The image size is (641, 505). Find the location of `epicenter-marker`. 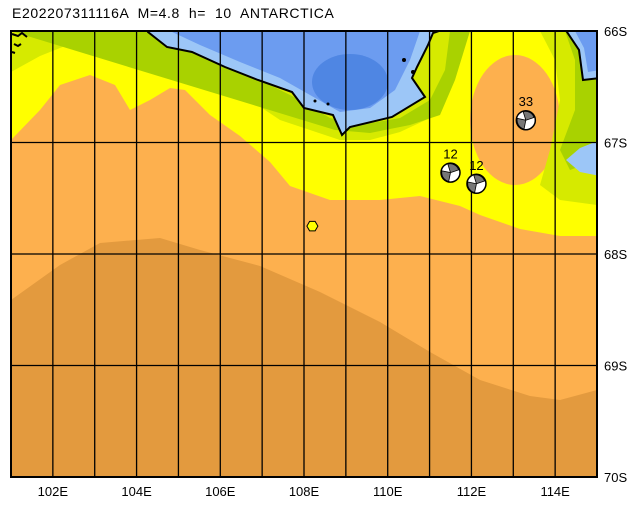

epicenter-marker is located at coordinates (312, 226).